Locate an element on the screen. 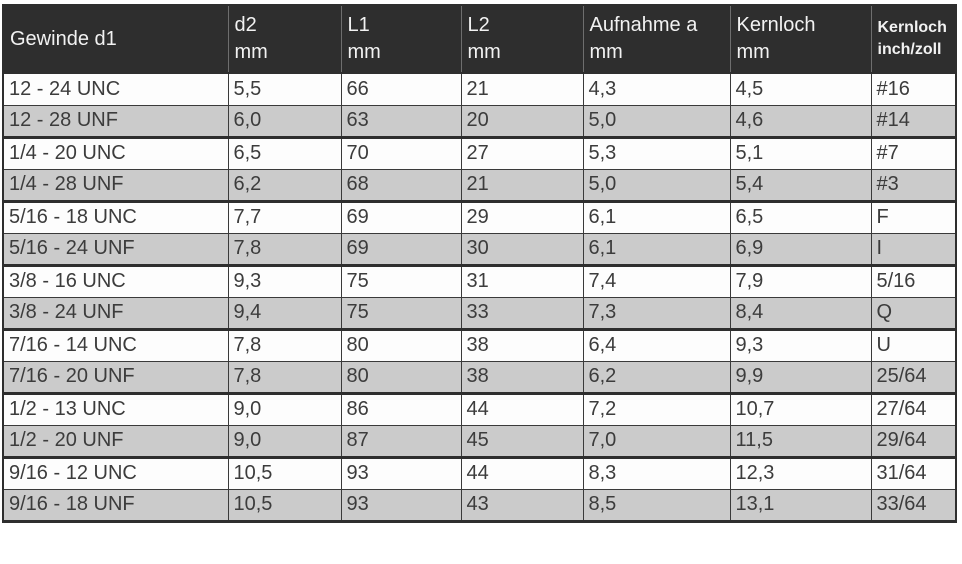 This screenshot has height=564, width=962. cell-kernloch-inch: 5/16 is located at coordinates (913, 281).